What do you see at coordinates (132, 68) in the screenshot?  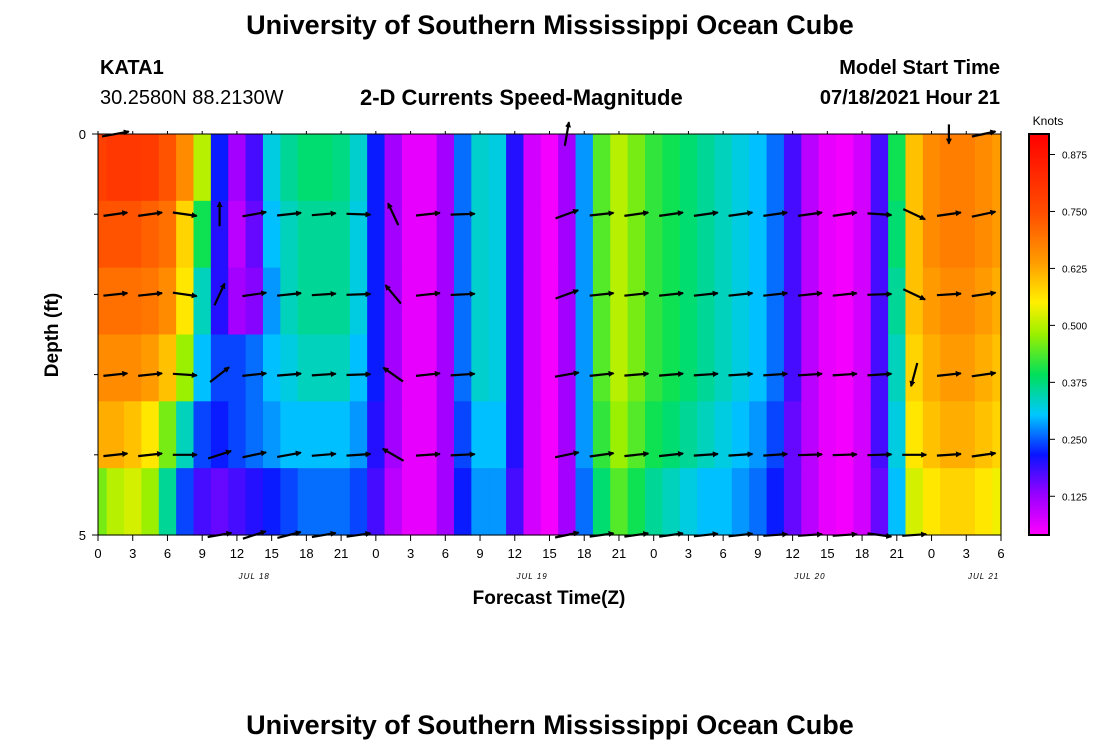 I see `station-name: KATA1` at bounding box center [132, 68].